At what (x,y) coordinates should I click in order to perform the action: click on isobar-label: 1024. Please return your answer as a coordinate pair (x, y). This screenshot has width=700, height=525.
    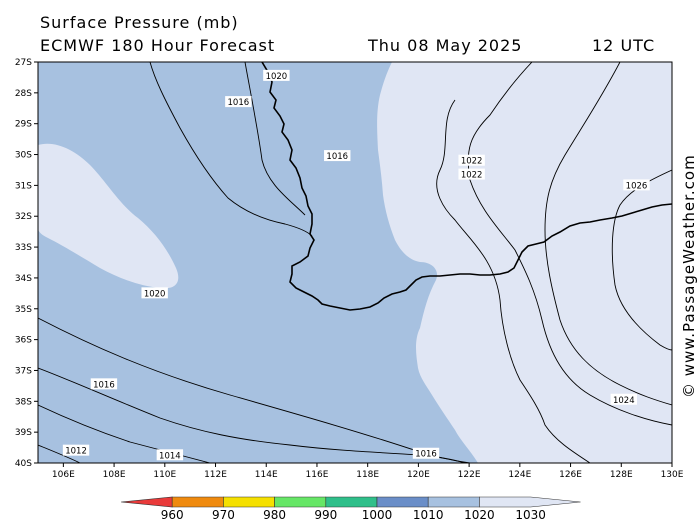
    Looking at the image, I should click on (624, 401).